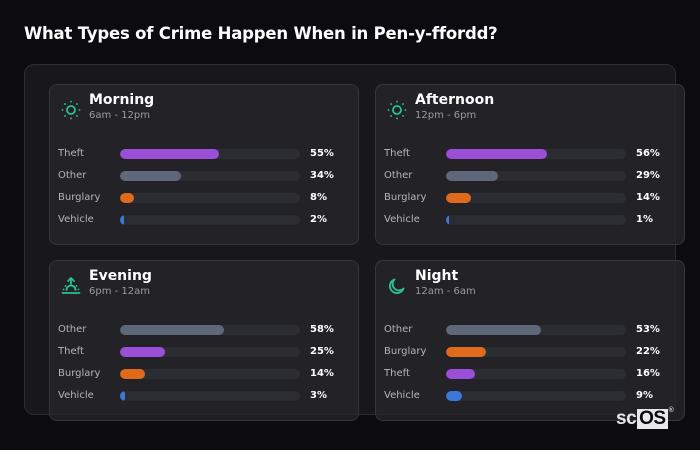  What do you see at coordinates (644, 395) in the screenshot?
I see `percent-value: 9%` at bounding box center [644, 395].